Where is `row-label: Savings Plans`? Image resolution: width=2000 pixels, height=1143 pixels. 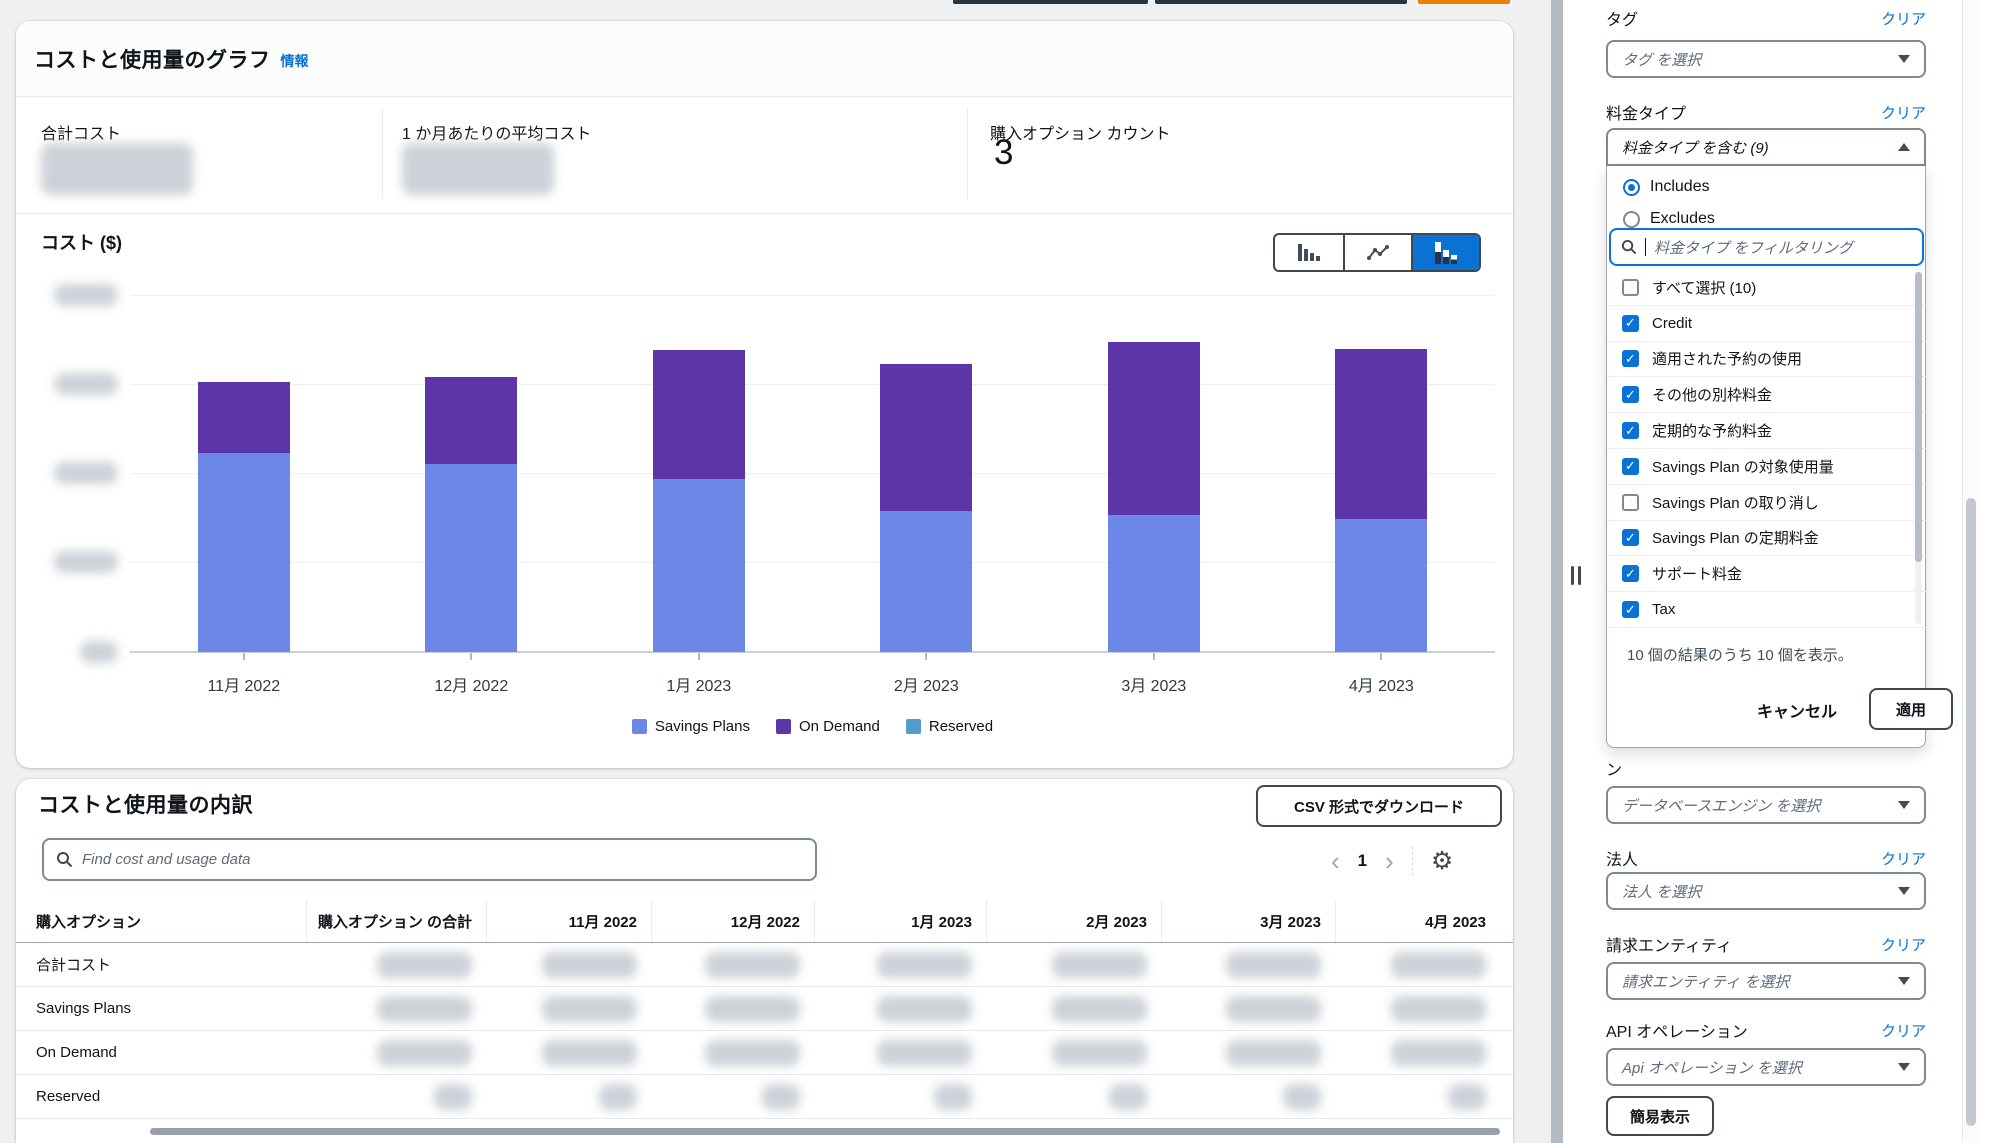
row-label: Savings Plans is located at coordinates (84, 1008).